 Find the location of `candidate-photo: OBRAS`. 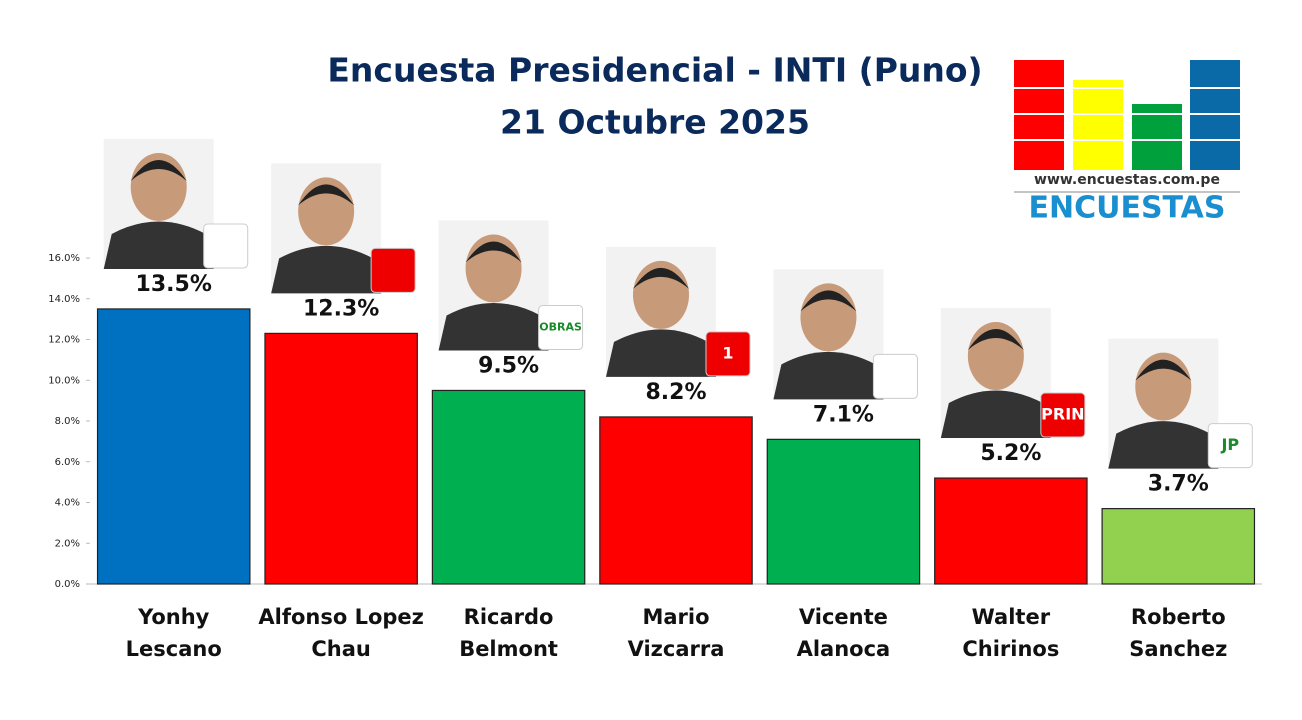

candidate-photo: OBRAS is located at coordinates (511, 285).